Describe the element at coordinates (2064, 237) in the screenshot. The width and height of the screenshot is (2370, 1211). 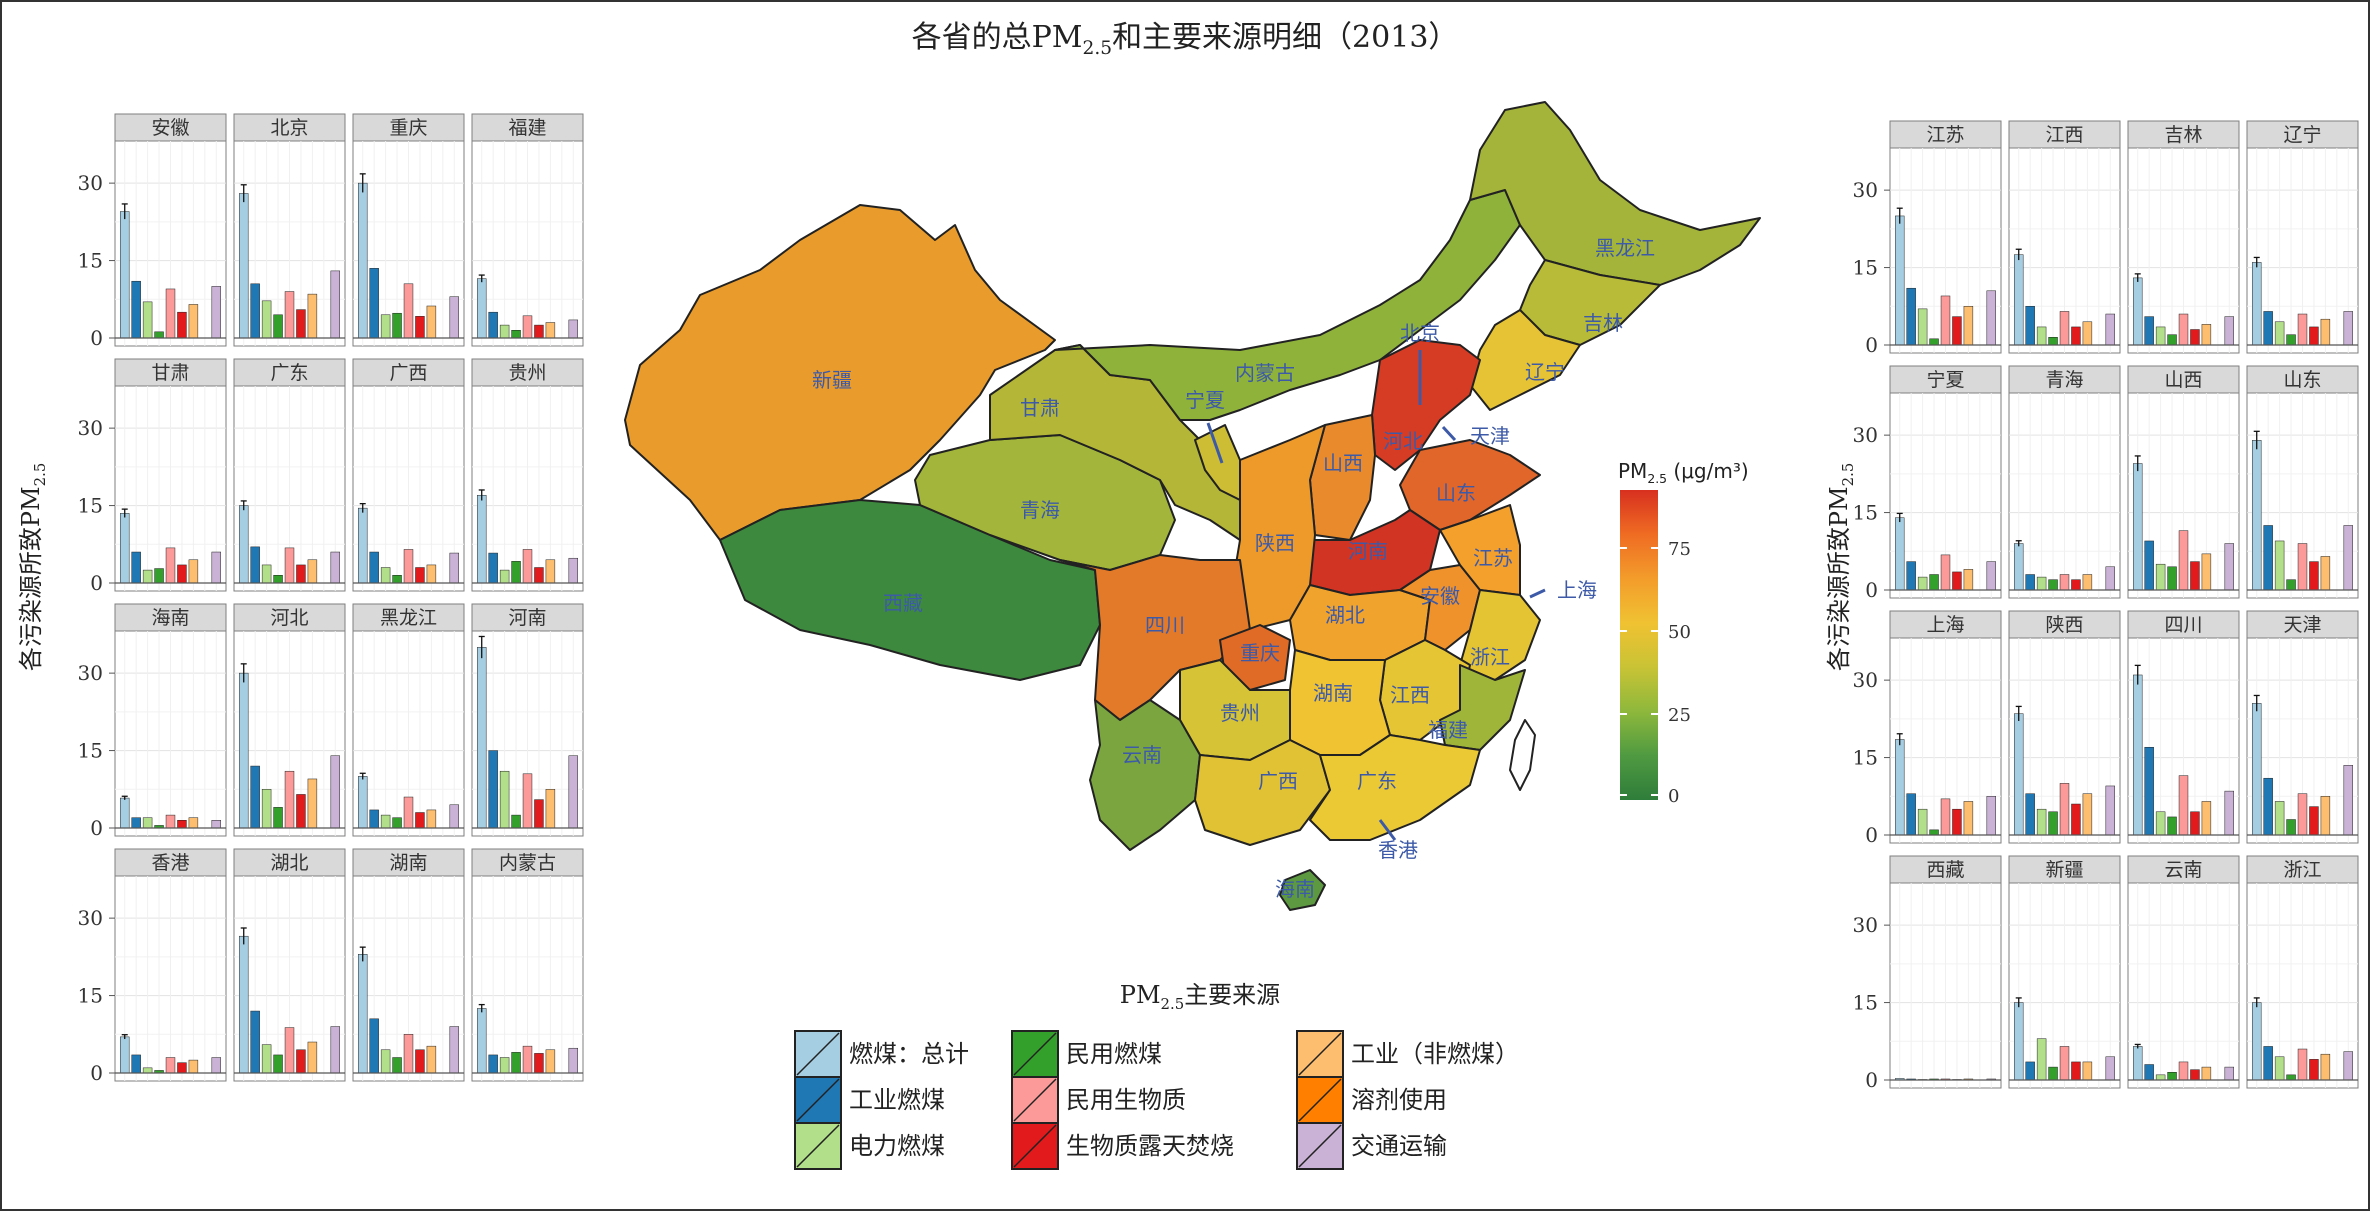
I see `facet-panel-江西: 江西` at that location.